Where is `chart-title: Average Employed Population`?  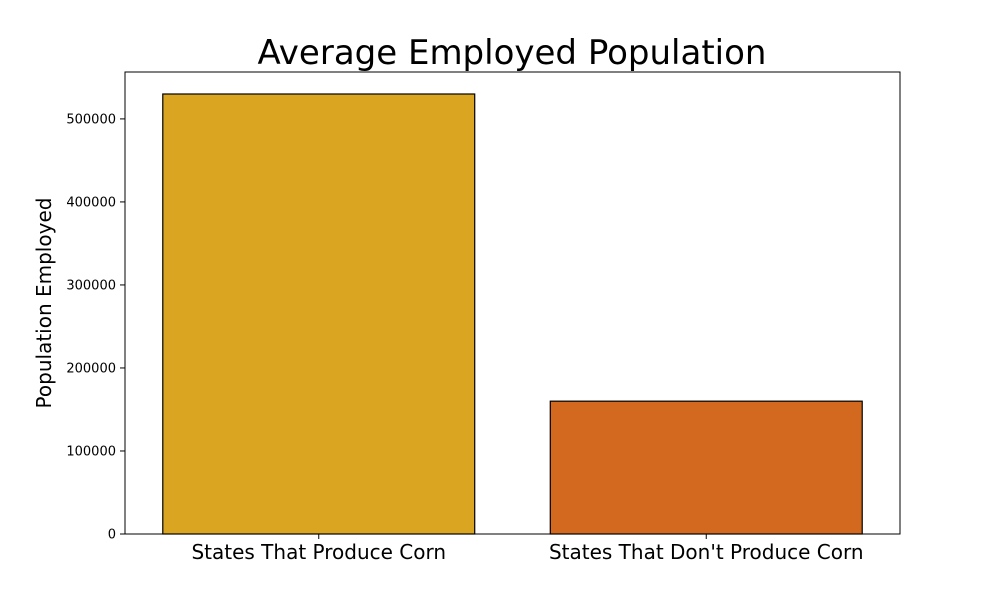 chart-title: Average Employed Population is located at coordinates (512, 53).